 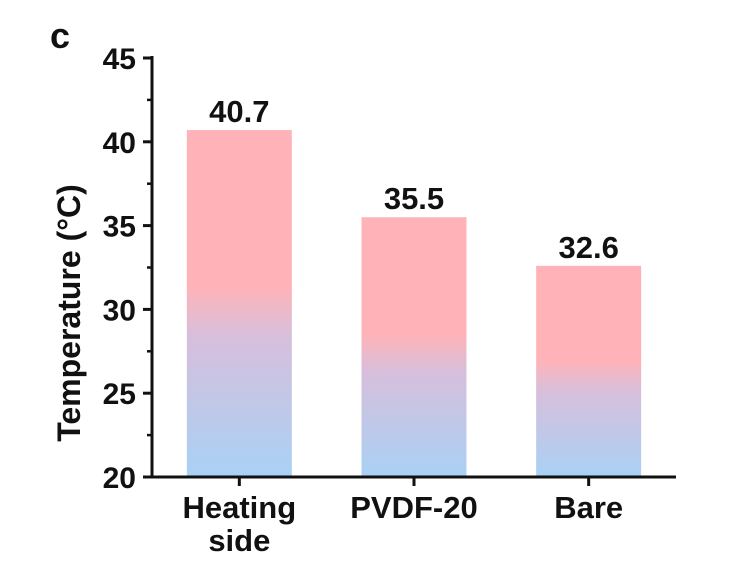 What do you see at coordinates (119, 227) in the screenshot?
I see `y-tick-label: 35` at bounding box center [119, 227].